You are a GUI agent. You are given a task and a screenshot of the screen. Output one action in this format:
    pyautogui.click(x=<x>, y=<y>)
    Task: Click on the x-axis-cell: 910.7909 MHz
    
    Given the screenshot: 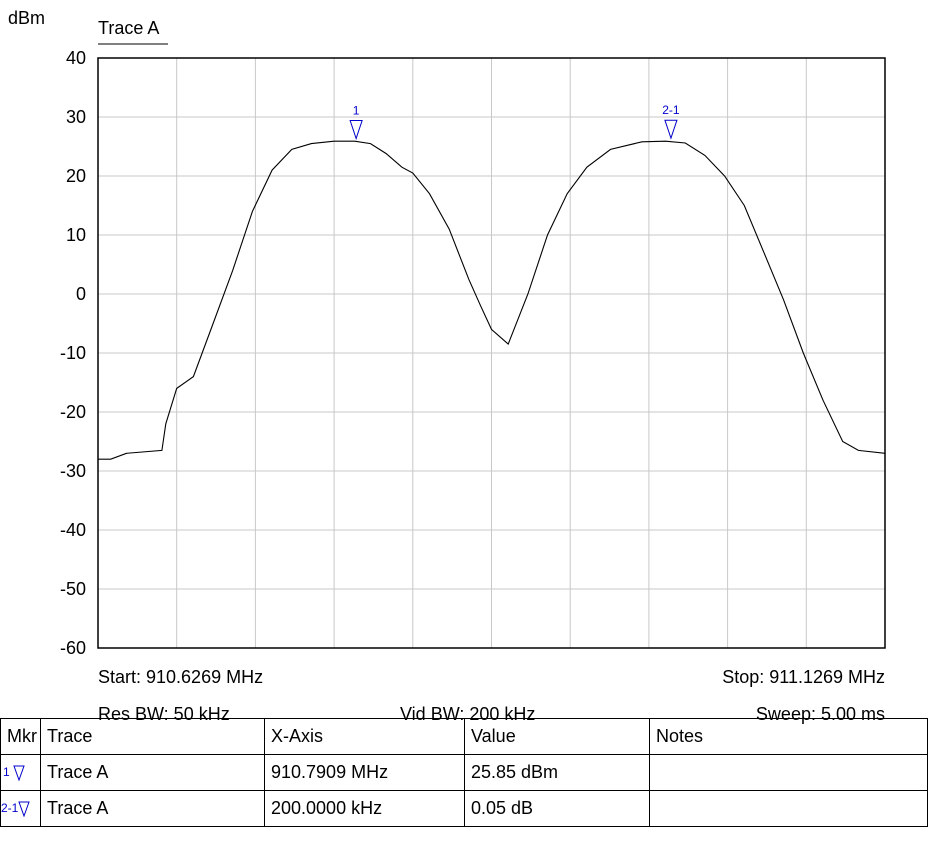 What is the action you would take?
    pyautogui.click(x=364, y=772)
    